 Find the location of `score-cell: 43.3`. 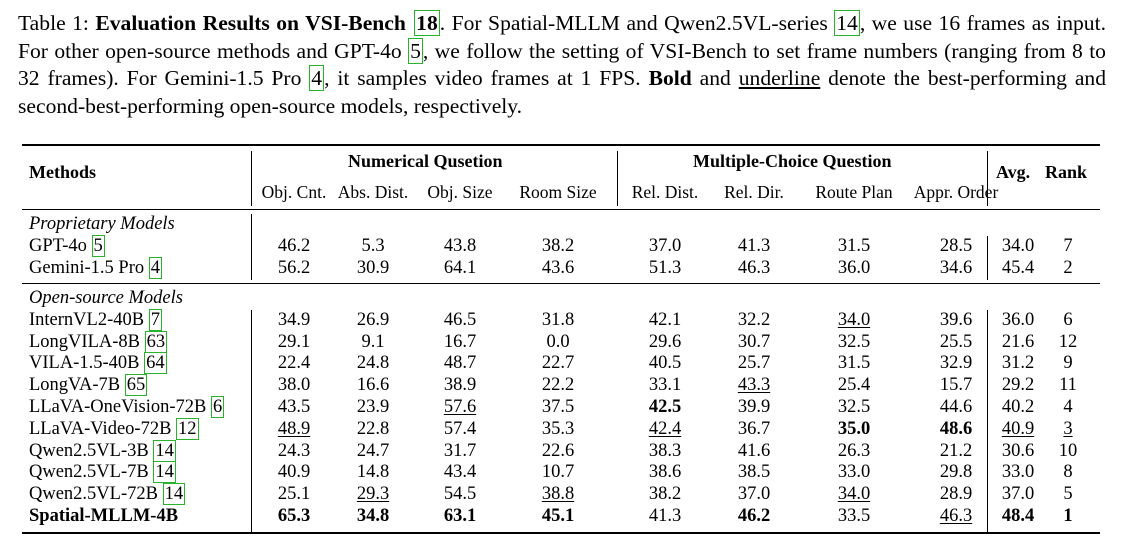

score-cell: 43.3 is located at coordinates (754, 385).